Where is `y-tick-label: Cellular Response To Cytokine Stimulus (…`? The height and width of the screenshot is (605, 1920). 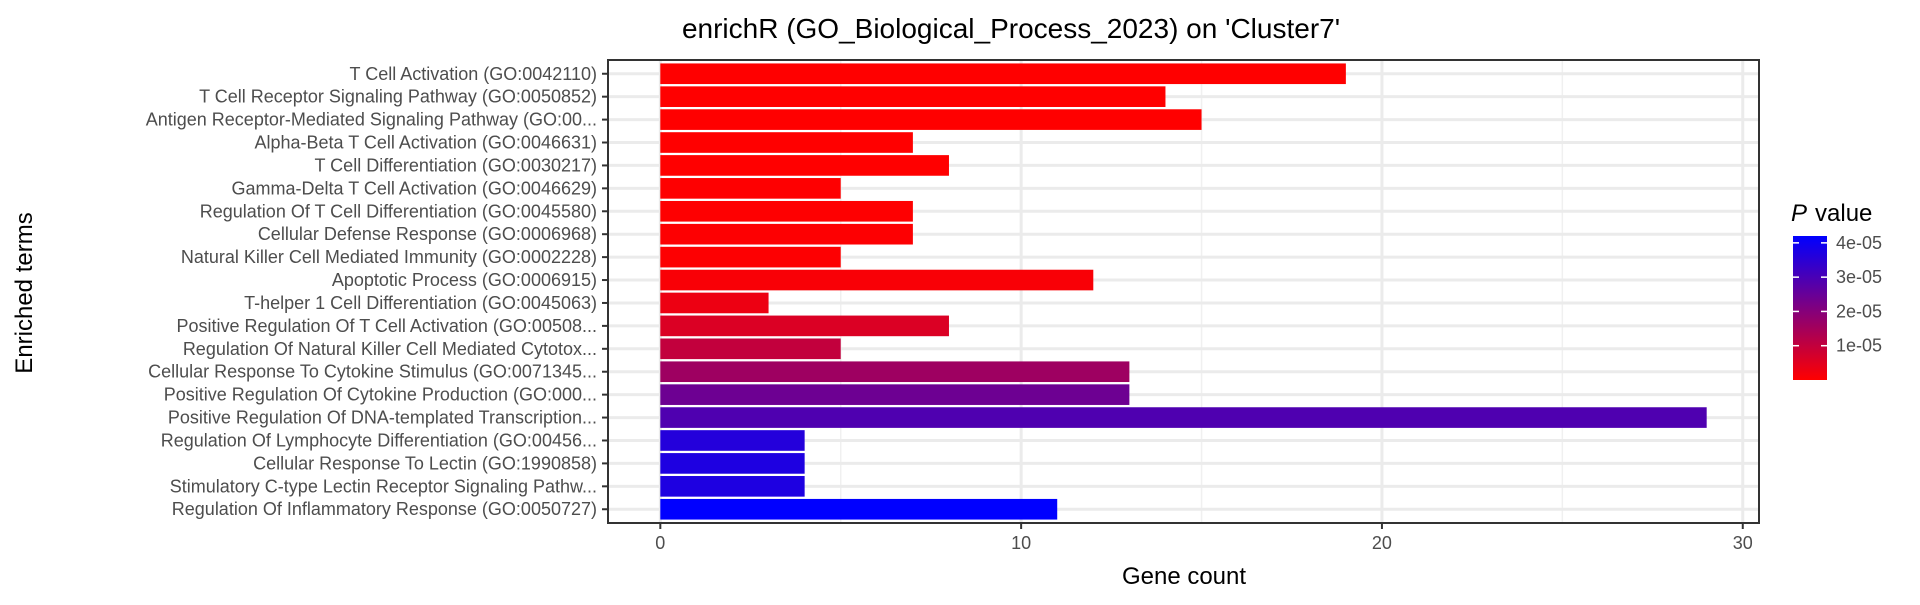
y-tick-label: Cellular Response To Cytokine Stimulus (… is located at coordinates (372, 372).